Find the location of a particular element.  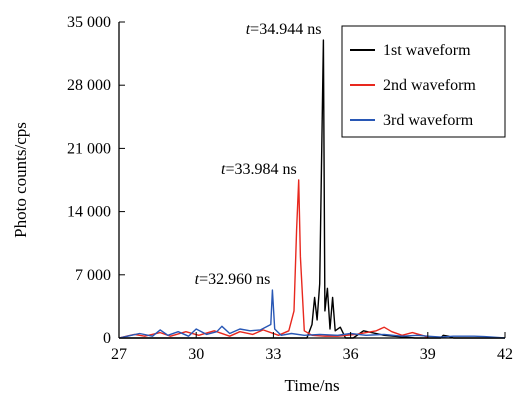

y-tick-label: 0 is located at coordinates (107, 338).